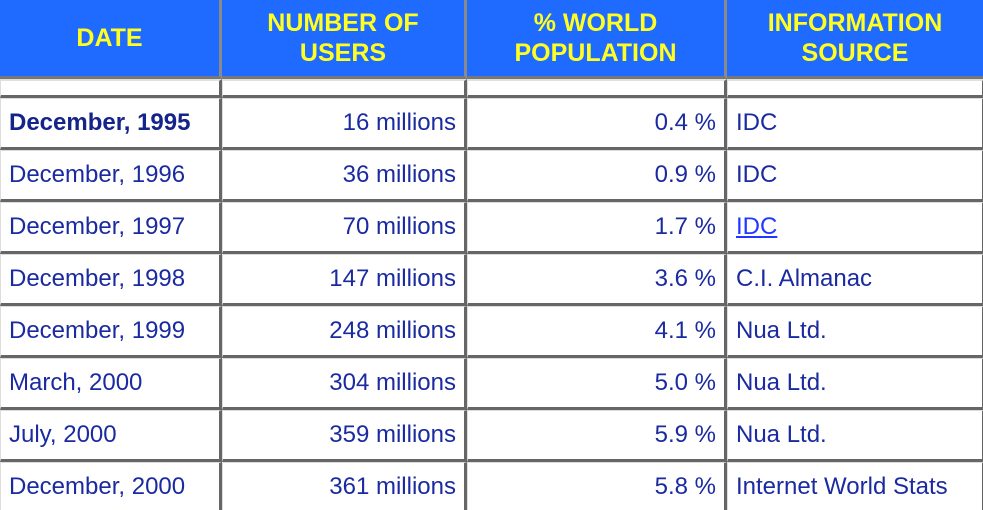  Describe the element at coordinates (344, 436) in the screenshot. I see `users-cell: 359 millions` at that location.